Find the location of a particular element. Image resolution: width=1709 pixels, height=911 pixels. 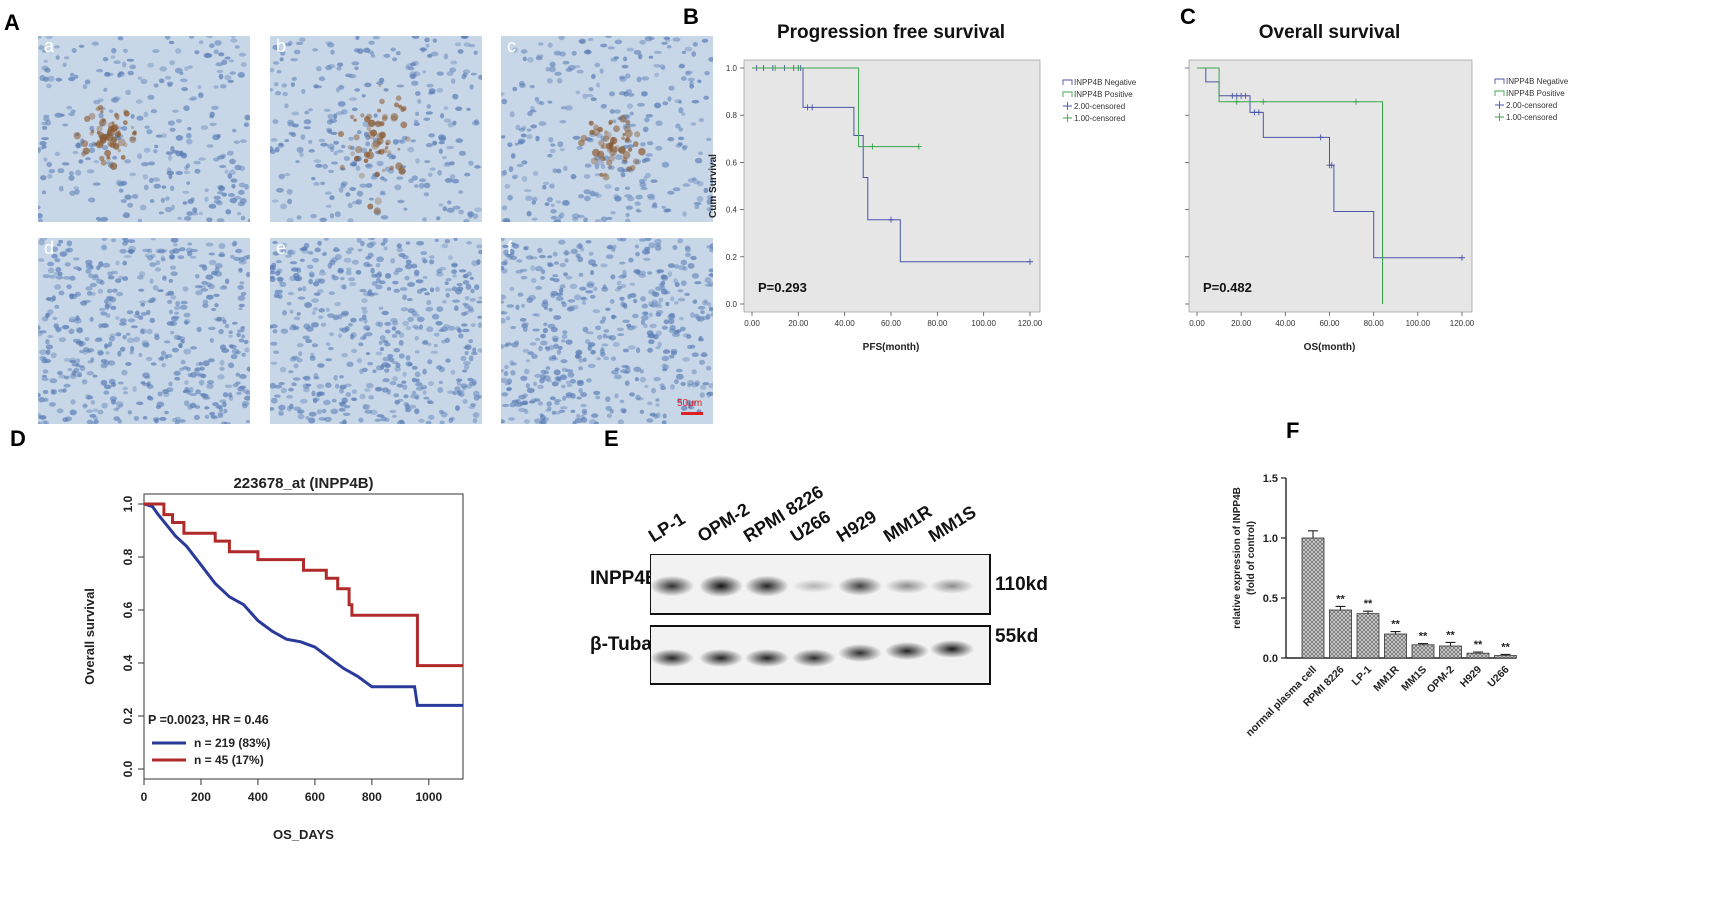

significance-mark: ** is located at coordinates (1395, 625).